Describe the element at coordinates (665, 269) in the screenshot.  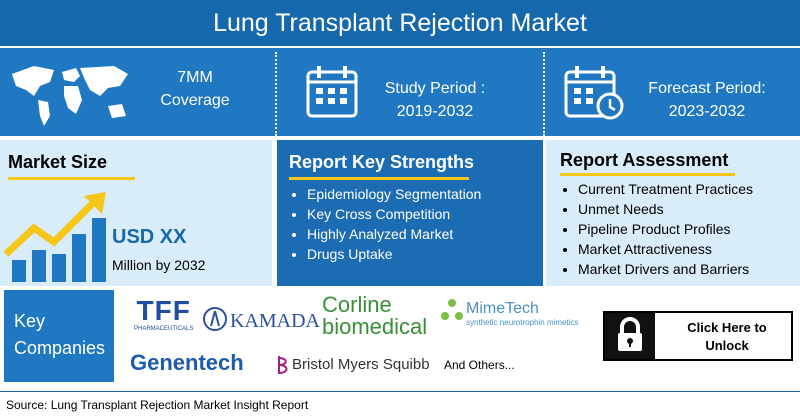
I see `list-item: Market Drivers and Barriers` at that location.